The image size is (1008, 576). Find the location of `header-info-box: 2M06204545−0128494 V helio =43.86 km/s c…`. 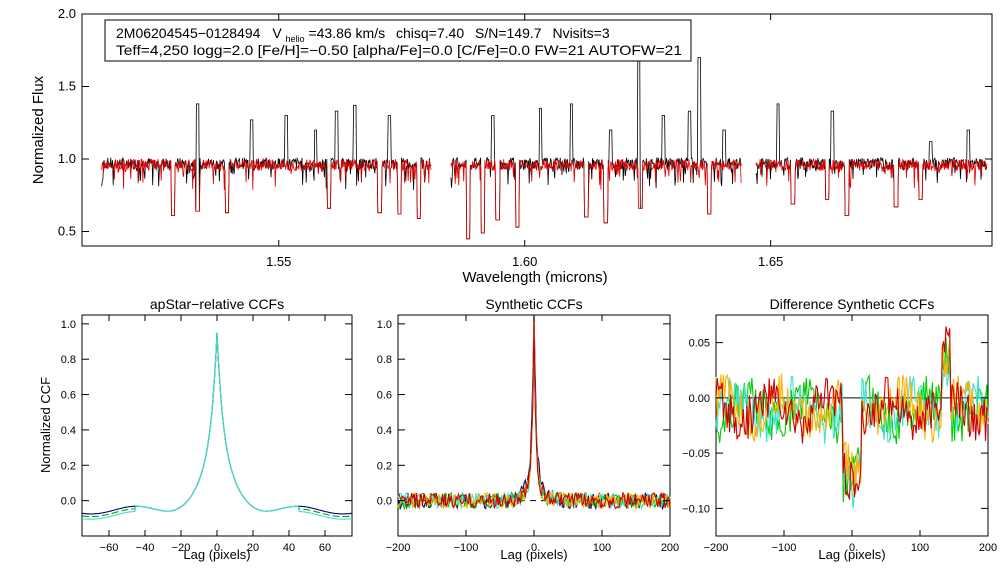

header-info-box: 2M06204545−0128494 V helio =43.86 km/s c… is located at coordinates (398, 40).